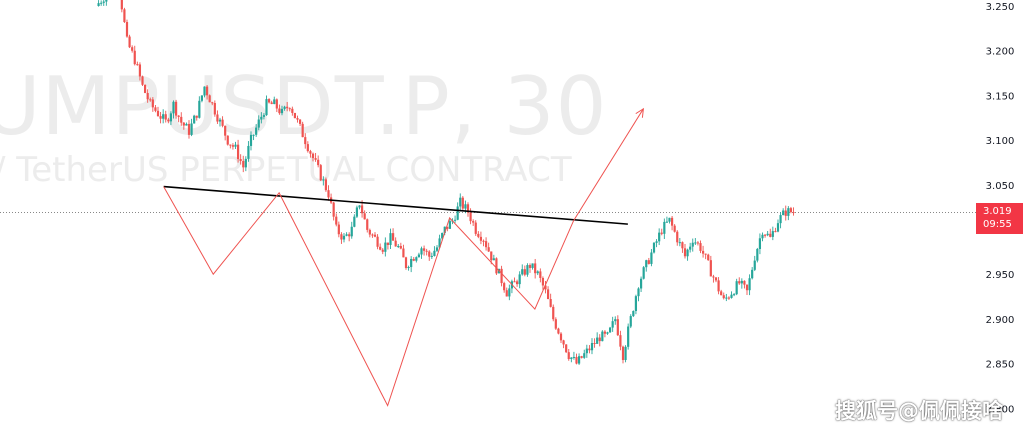  I want to click on credit-watermark: 搜狐号@佩佩接啥, so click(919, 411).